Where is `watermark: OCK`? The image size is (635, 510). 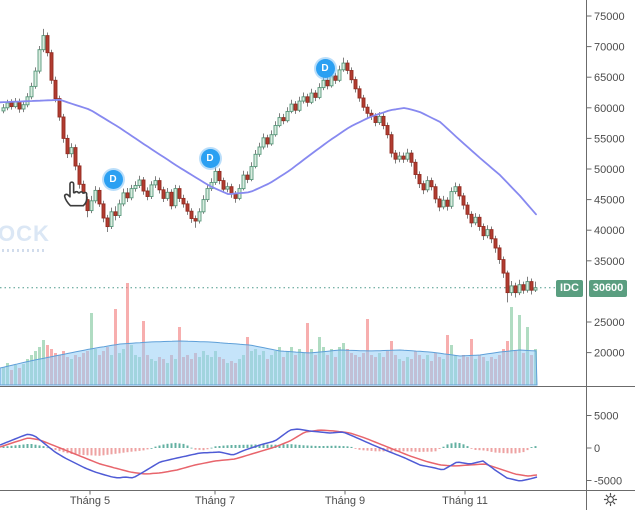
watermark: OCK is located at coordinates (25, 233).